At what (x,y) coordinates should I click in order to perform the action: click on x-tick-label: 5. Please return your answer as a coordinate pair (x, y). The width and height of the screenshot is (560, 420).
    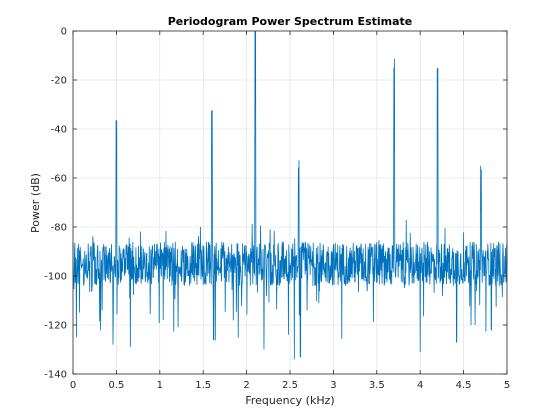
    Looking at the image, I should click on (507, 385).